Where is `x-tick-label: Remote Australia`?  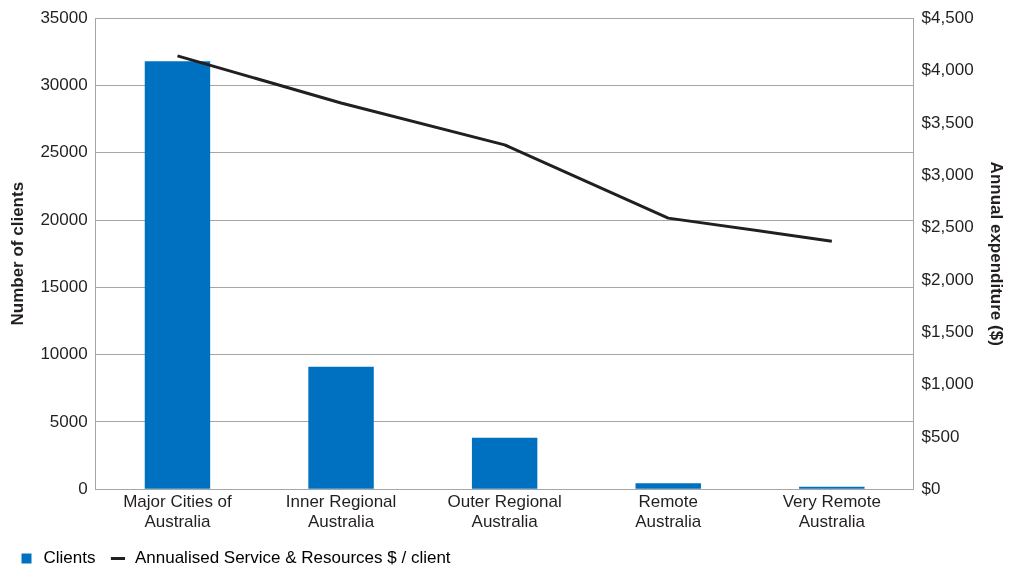 x-tick-label: Remote Australia is located at coordinates (668, 512).